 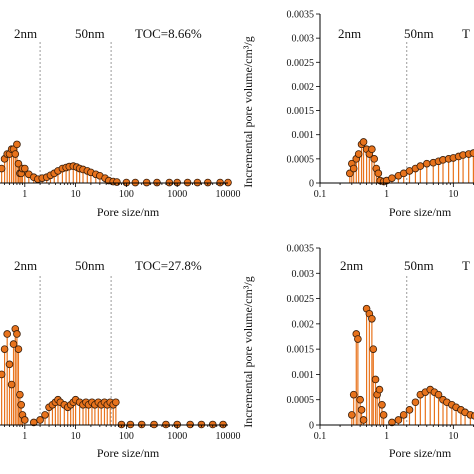 I want to click on panel-3-x-tick-label: 1000, so click(x=177, y=436).